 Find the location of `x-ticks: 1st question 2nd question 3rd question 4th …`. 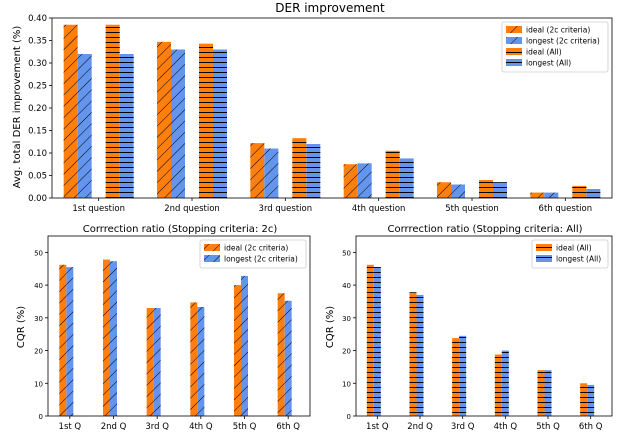

x-ticks: 1st question 2nd question 3rd question 4th … is located at coordinates (332, 206).